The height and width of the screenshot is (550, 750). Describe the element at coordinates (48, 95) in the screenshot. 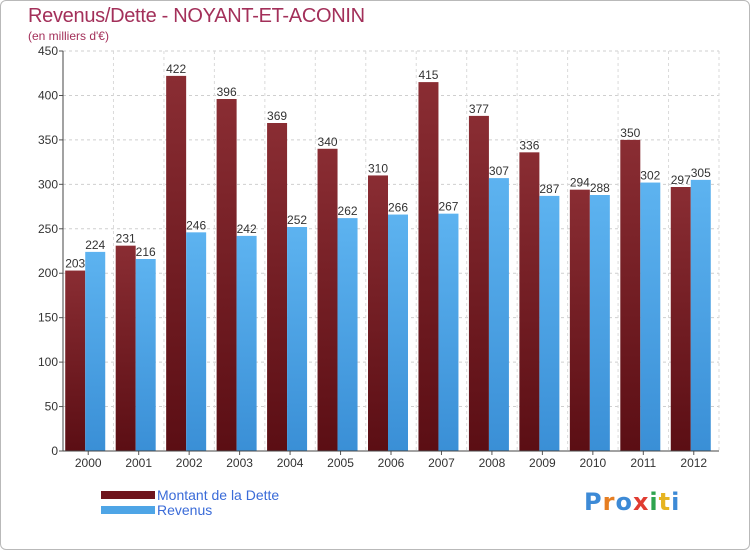

I see `y-tick-label: 400` at that location.